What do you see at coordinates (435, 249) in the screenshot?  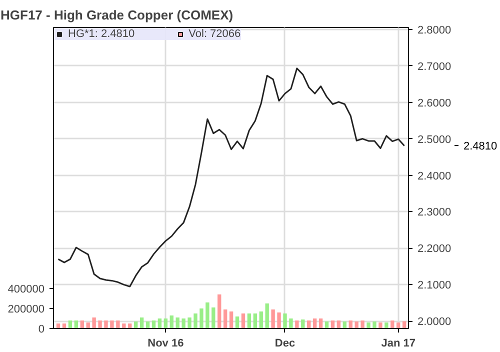 I see `y2-tick-label: 2.2000` at bounding box center [435, 249].